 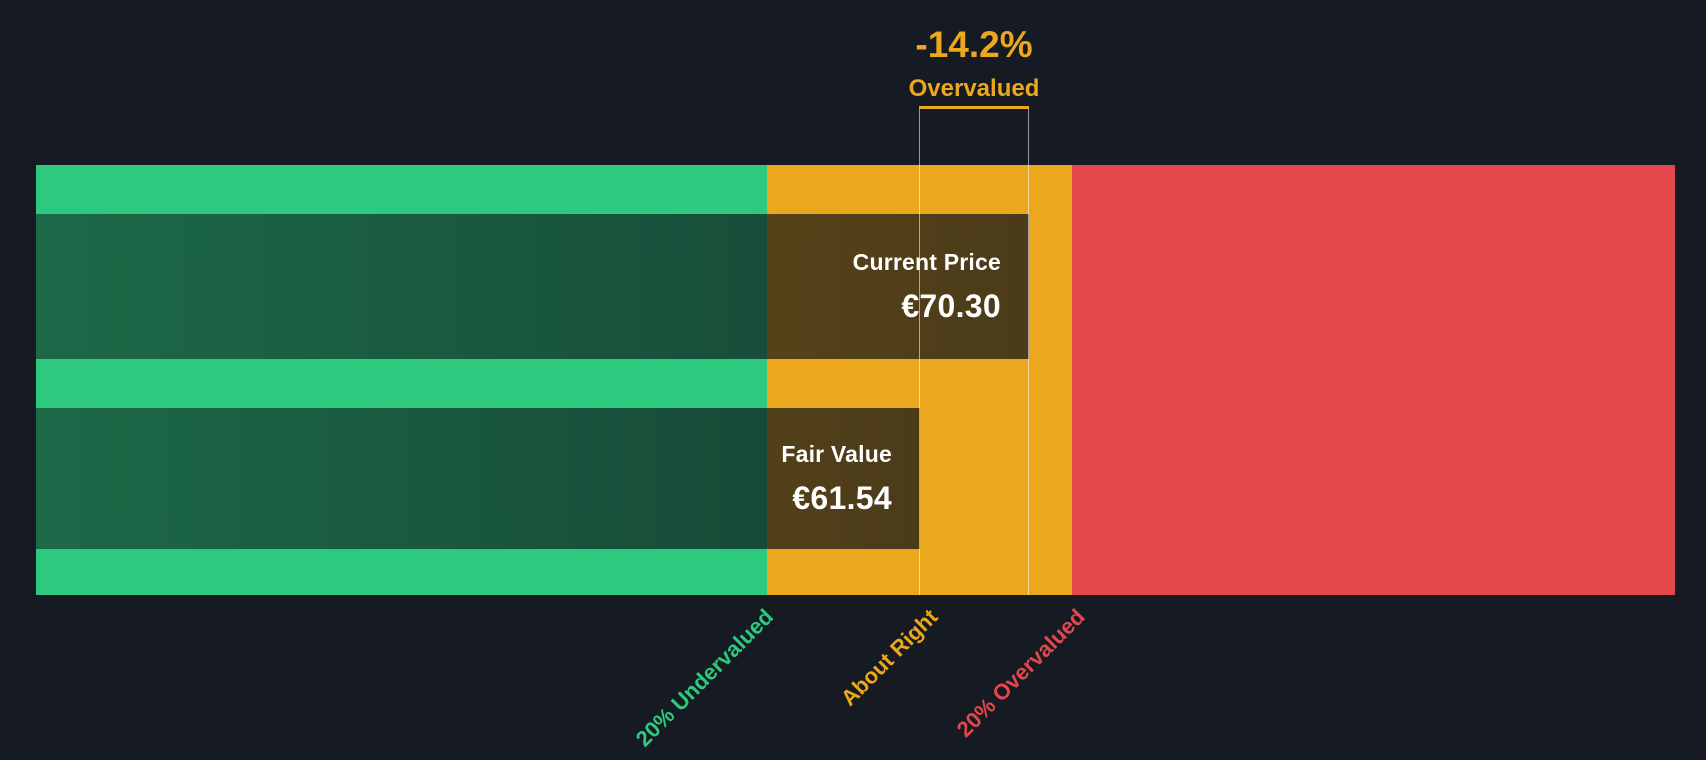 I want to click on current-price-label: Current Price, so click(x=926, y=261).